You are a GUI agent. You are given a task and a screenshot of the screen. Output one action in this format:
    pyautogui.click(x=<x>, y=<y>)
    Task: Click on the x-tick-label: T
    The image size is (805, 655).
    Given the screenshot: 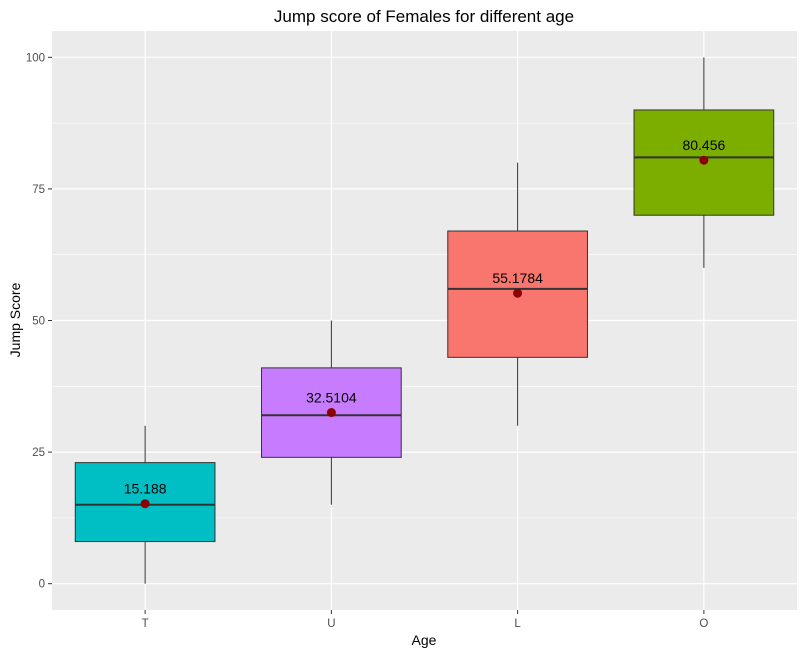 What is the action you would take?
    pyautogui.click(x=145, y=624)
    